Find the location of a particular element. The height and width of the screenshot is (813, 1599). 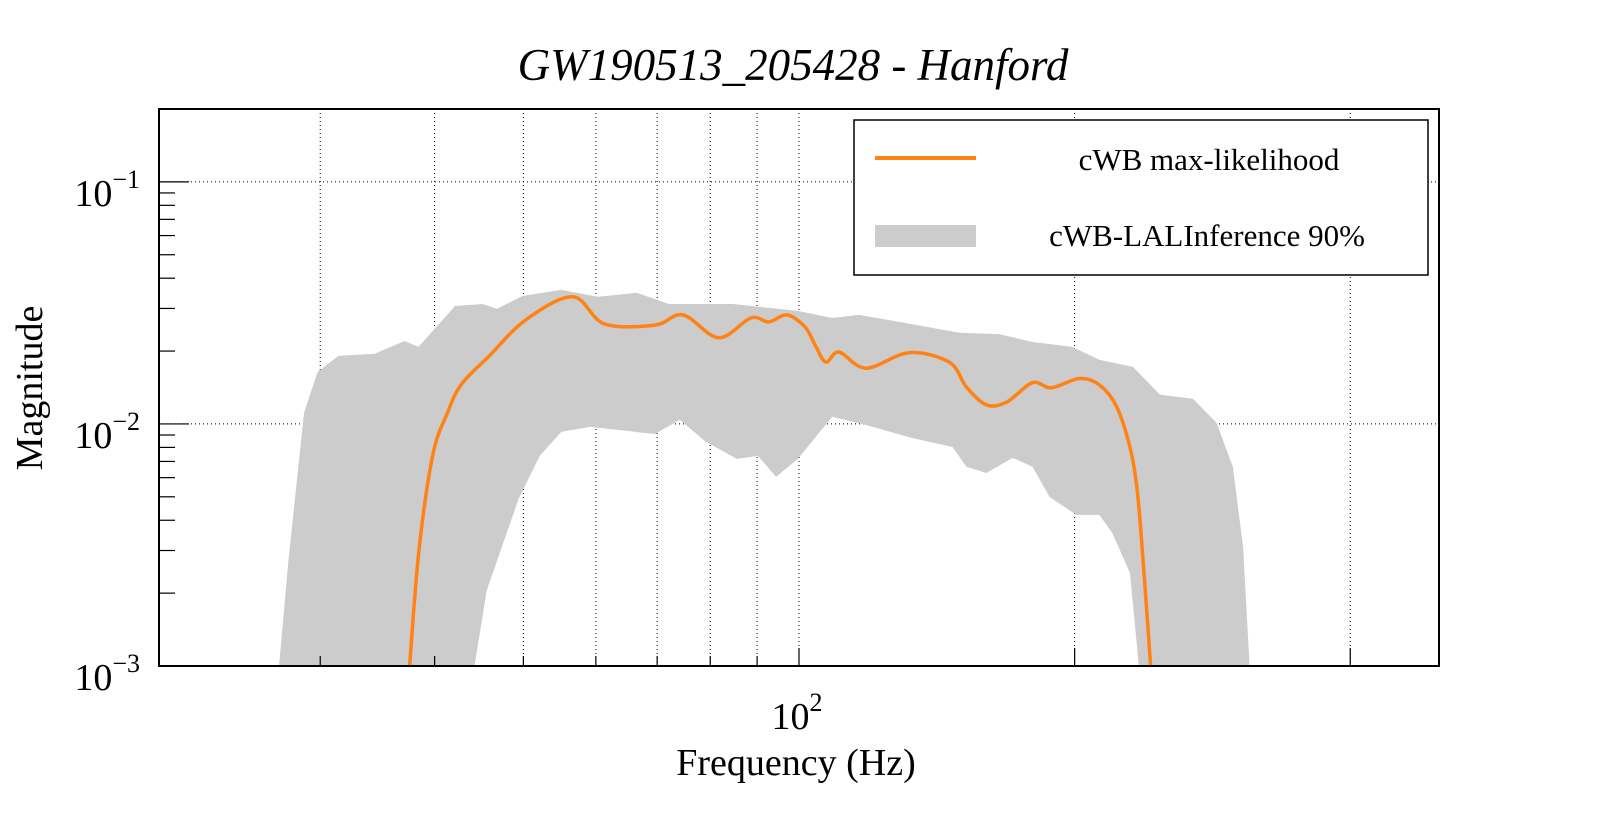

y-tick-label: 10⁻³ is located at coordinates (107, 674).